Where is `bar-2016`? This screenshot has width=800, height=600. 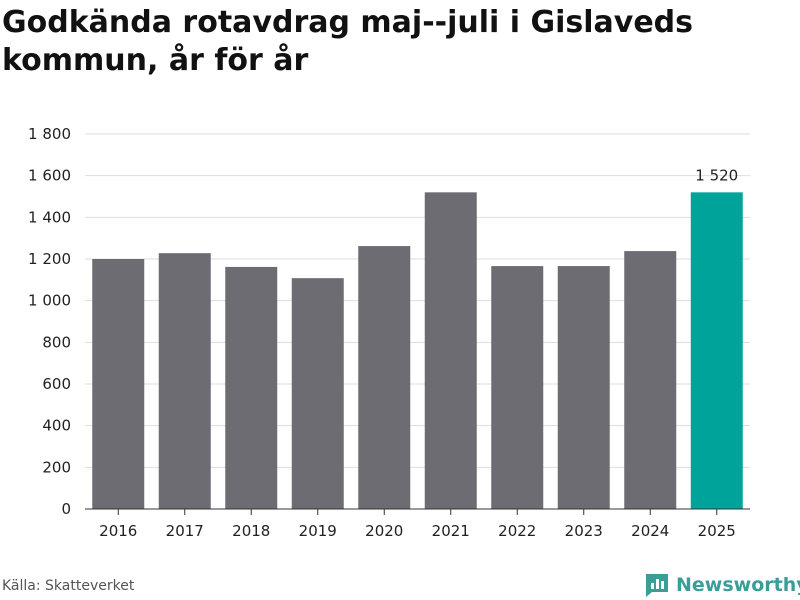 bar-2016 is located at coordinates (118, 384).